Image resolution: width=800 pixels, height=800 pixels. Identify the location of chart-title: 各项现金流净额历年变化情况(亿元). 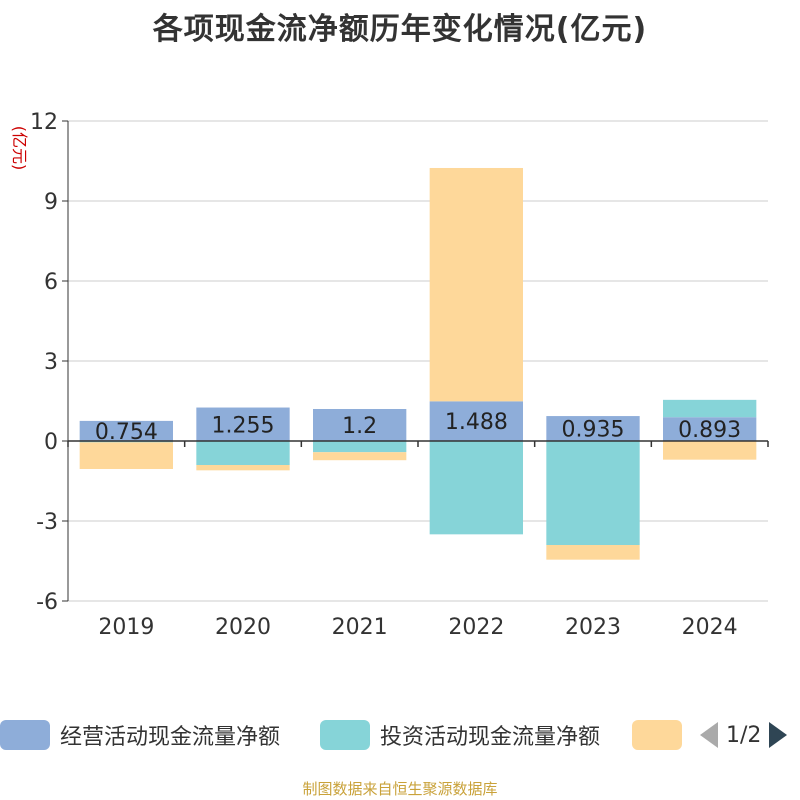
(400, 29).